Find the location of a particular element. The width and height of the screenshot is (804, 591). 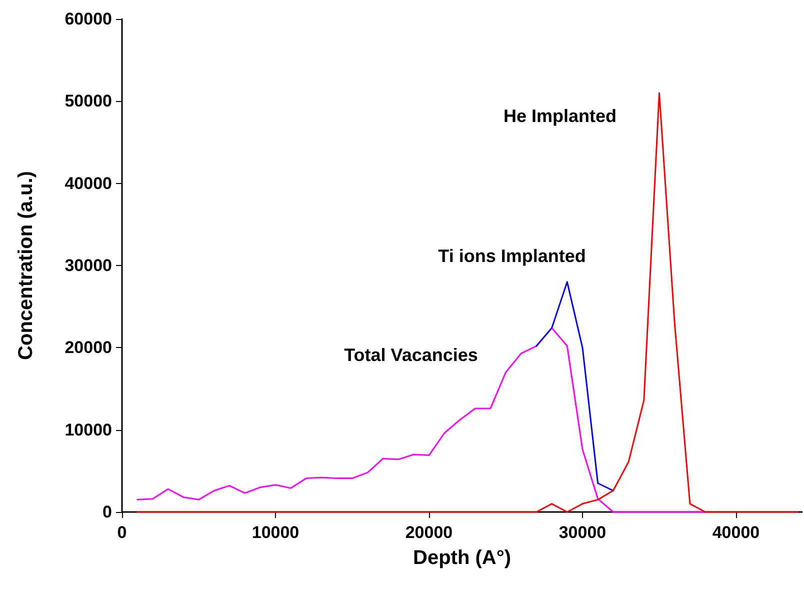

annotation: Total Vacancies is located at coordinates (411, 355).